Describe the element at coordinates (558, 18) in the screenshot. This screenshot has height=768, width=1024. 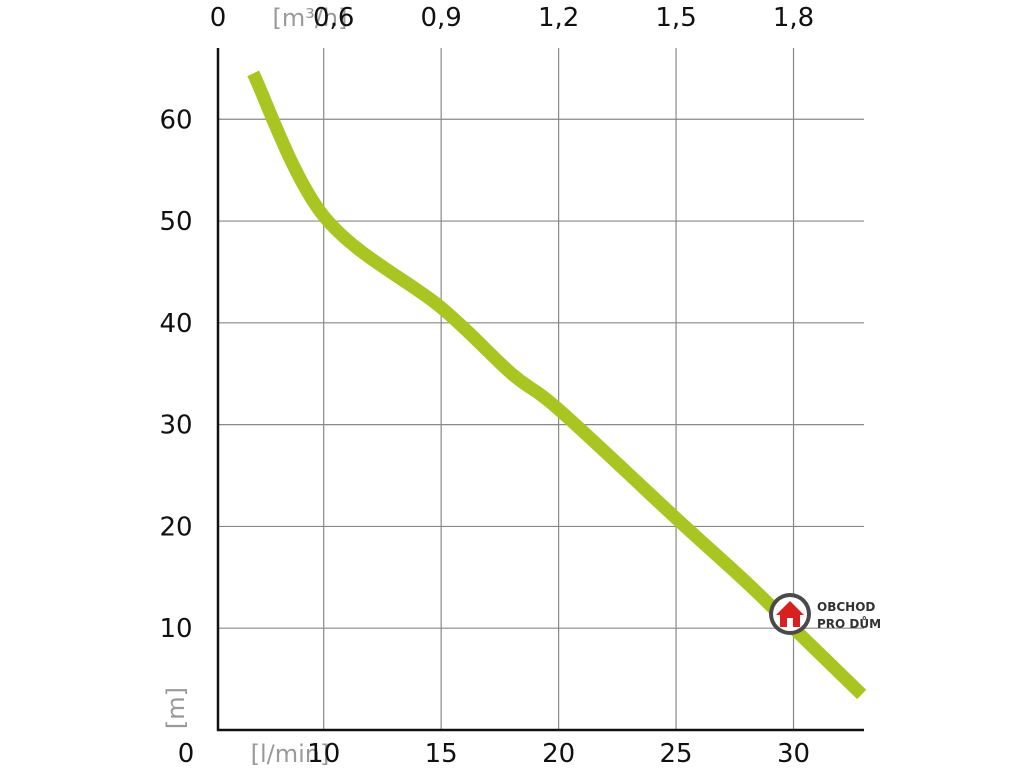
I see `x-top-tick-label-2: 1,2` at that location.